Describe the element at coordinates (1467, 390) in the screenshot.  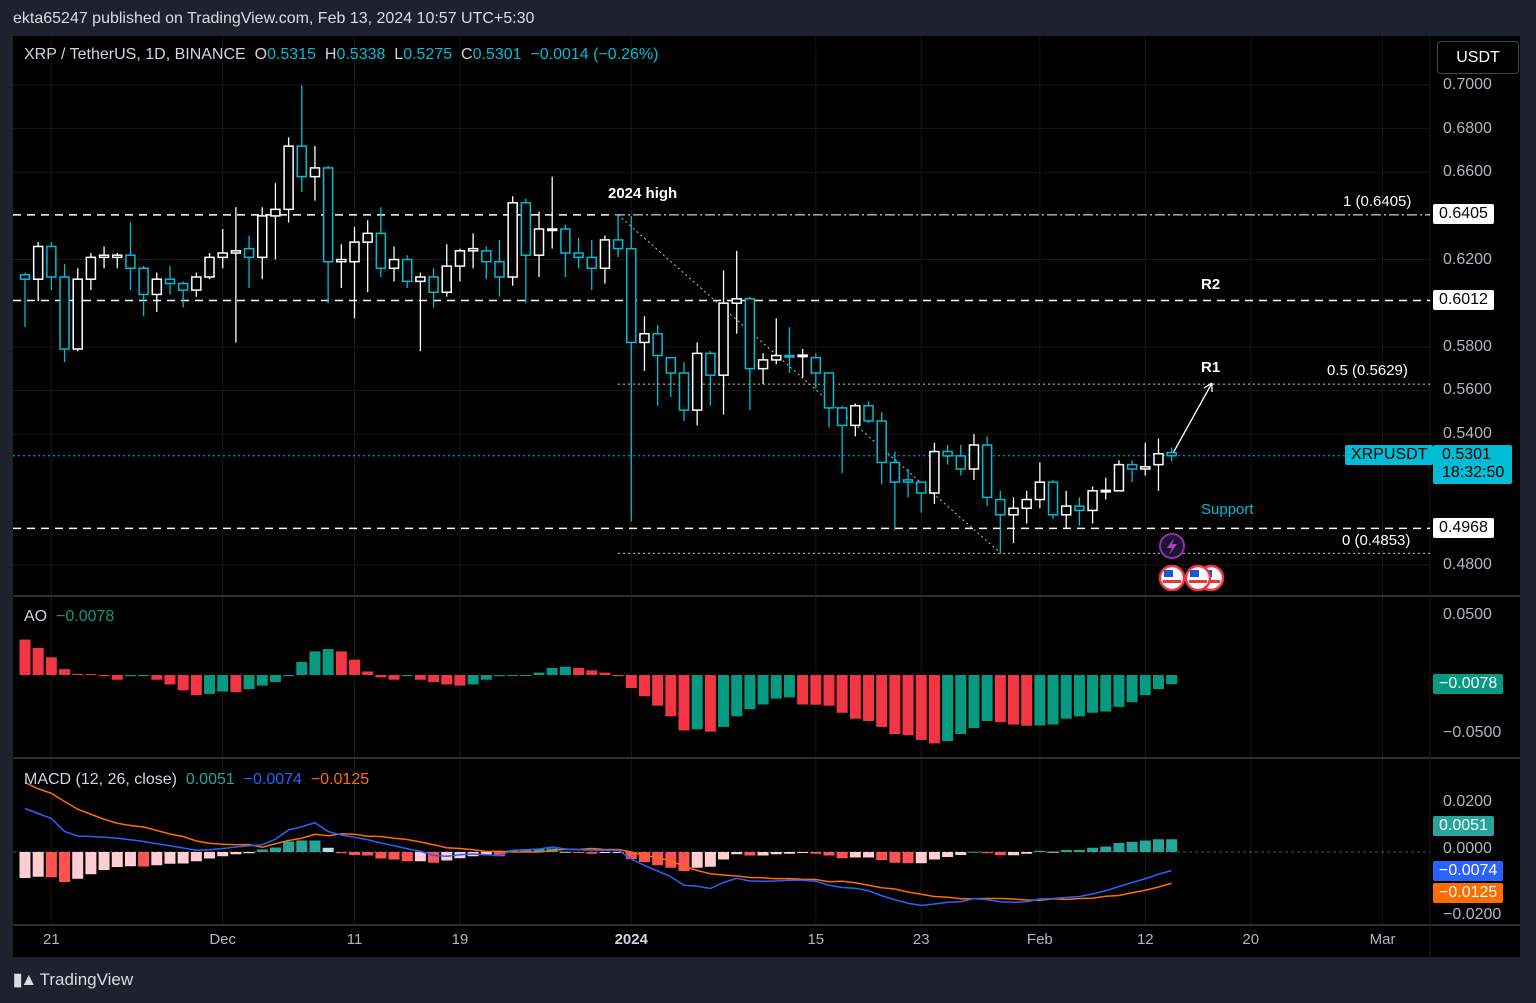
I see `price-tick: 0.5600` at that location.